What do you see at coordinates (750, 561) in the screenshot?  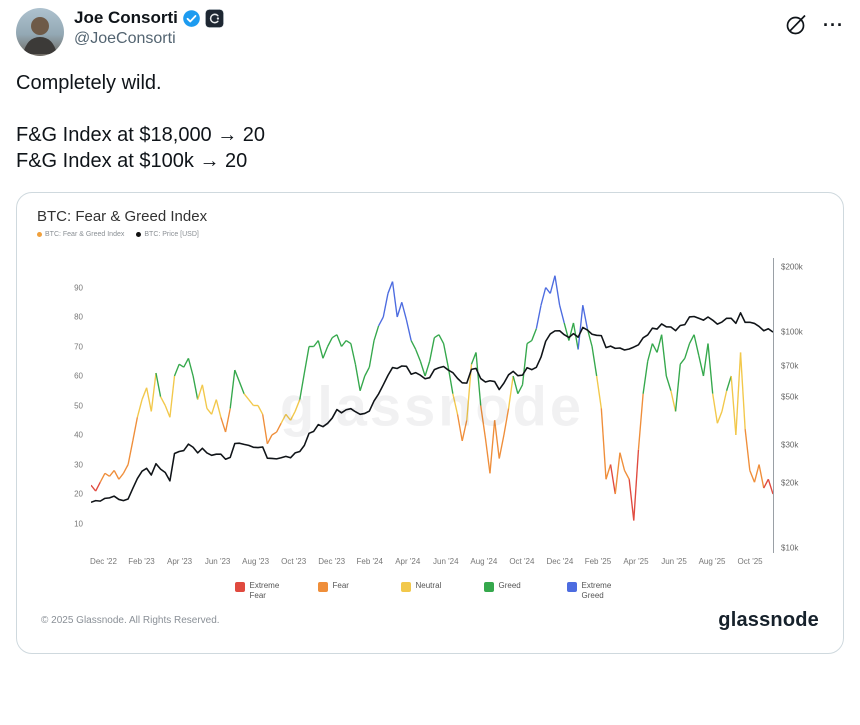 I see `x-axis-tick: Oct '25` at bounding box center [750, 561].